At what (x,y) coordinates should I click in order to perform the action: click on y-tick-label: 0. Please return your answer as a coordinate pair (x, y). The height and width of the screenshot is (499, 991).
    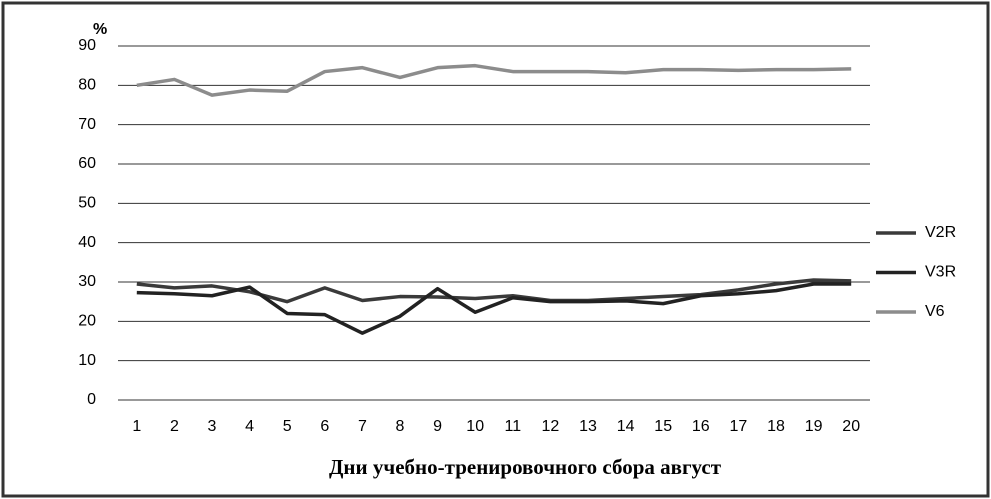
    Looking at the image, I should click on (91, 399).